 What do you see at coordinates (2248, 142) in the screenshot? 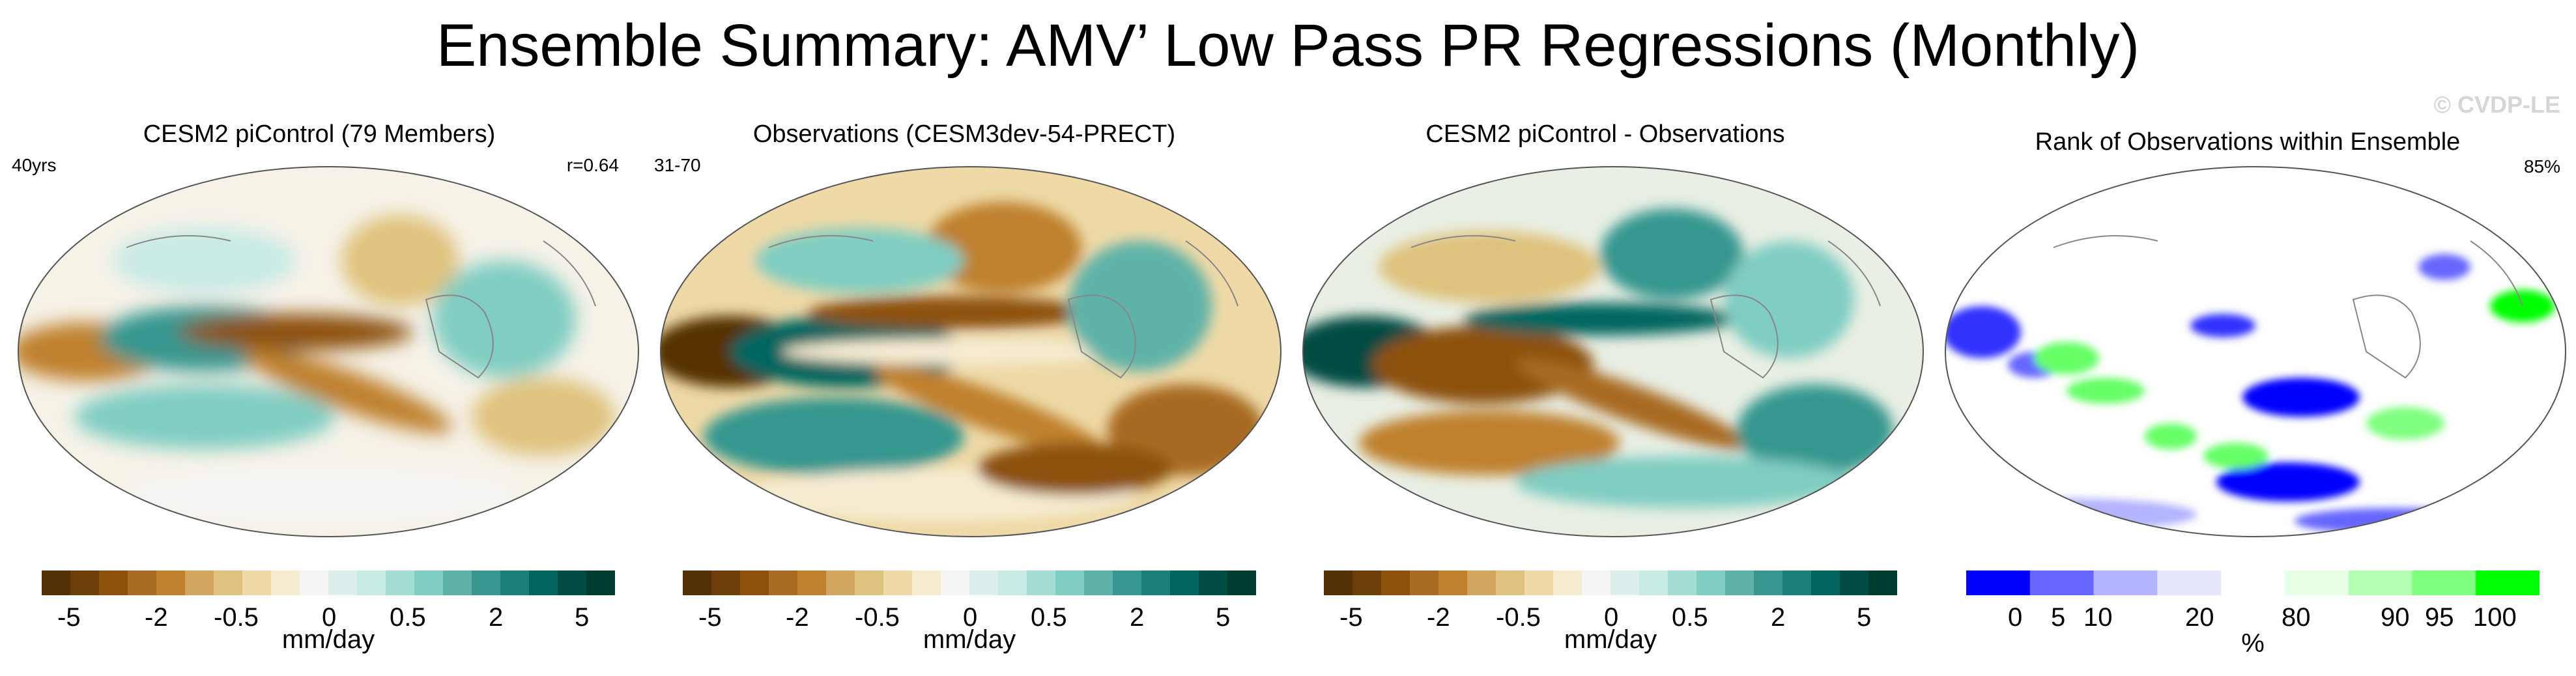
I see `panel-4-title: Rank of Observations within Ensemble` at bounding box center [2248, 142].